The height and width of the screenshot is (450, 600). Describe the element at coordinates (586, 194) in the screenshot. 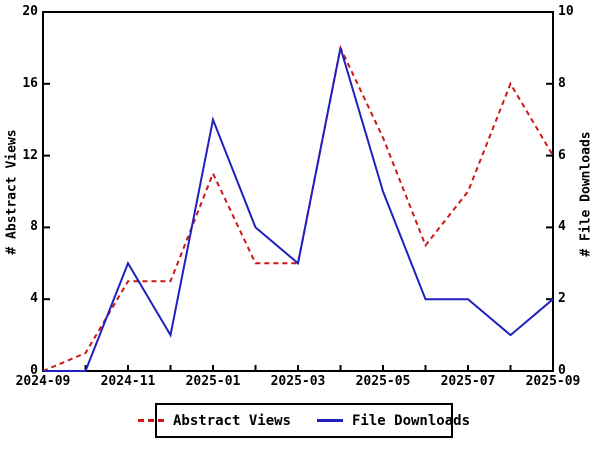

I see `right-axis-title: # File Downloads` at that location.